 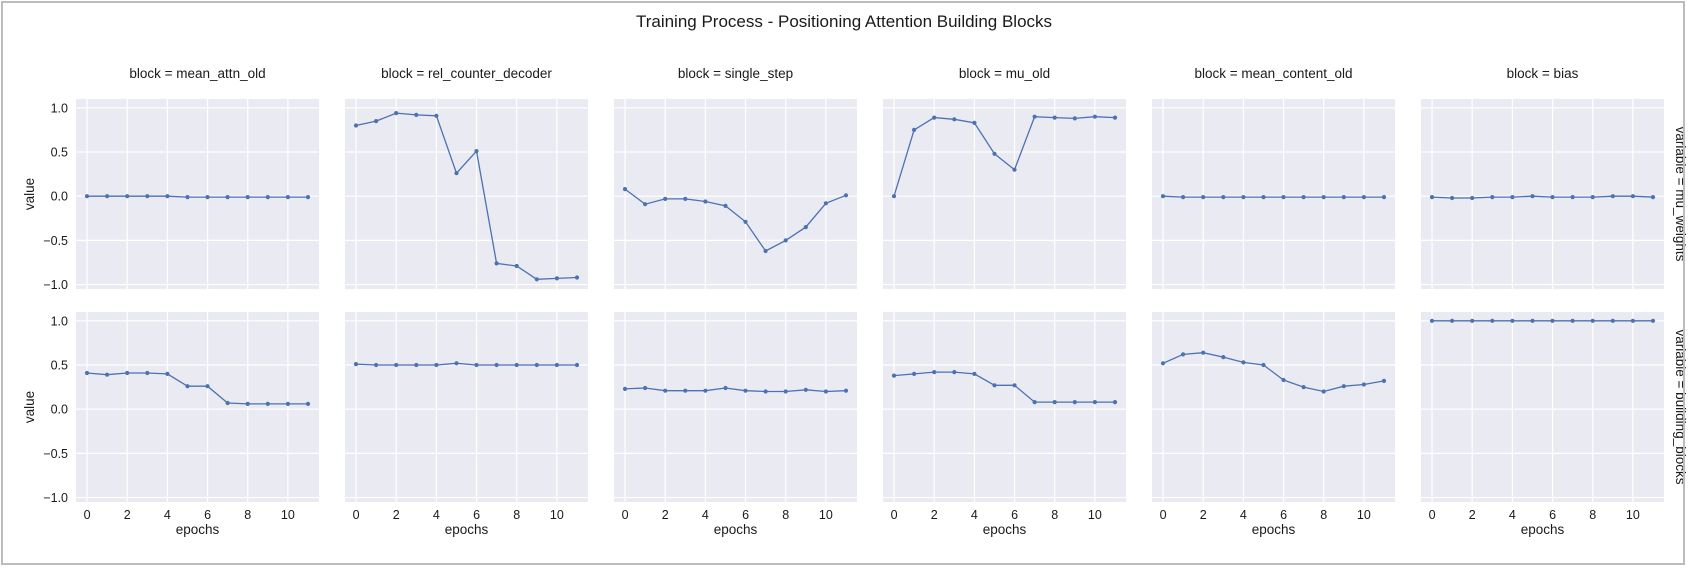 What do you see at coordinates (29, 407) in the screenshot?
I see `y-axis-label-building_blocks: value` at bounding box center [29, 407].